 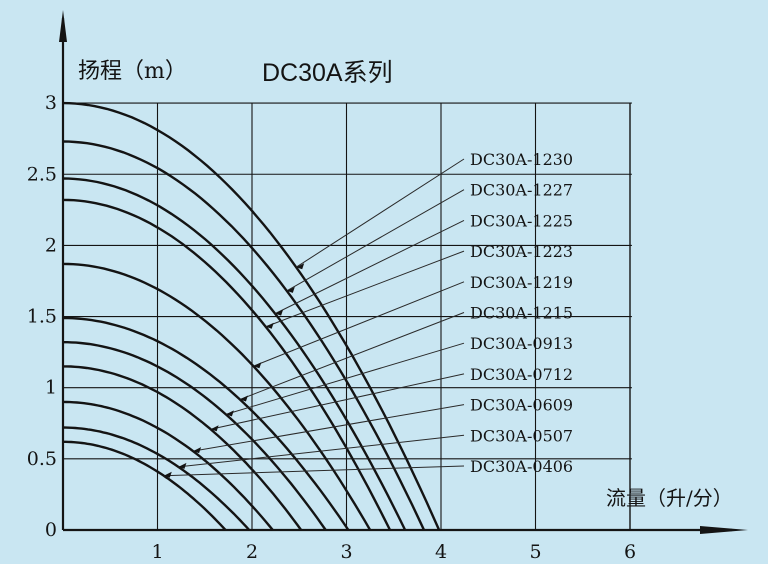 What do you see at coordinates (327, 73) in the screenshot?
I see `chart-title: DC30A系列` at bounding box center [327, 73].